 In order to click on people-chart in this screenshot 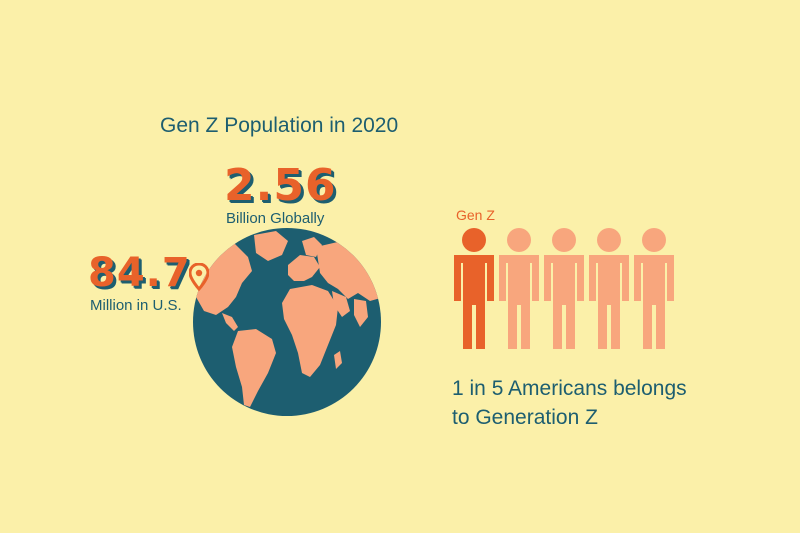, I will do `click(564, 288)`.